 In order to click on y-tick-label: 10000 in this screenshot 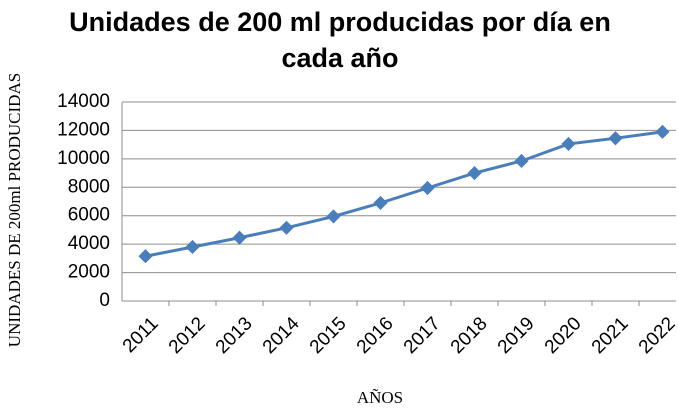, I will do `click(83, 158)`.